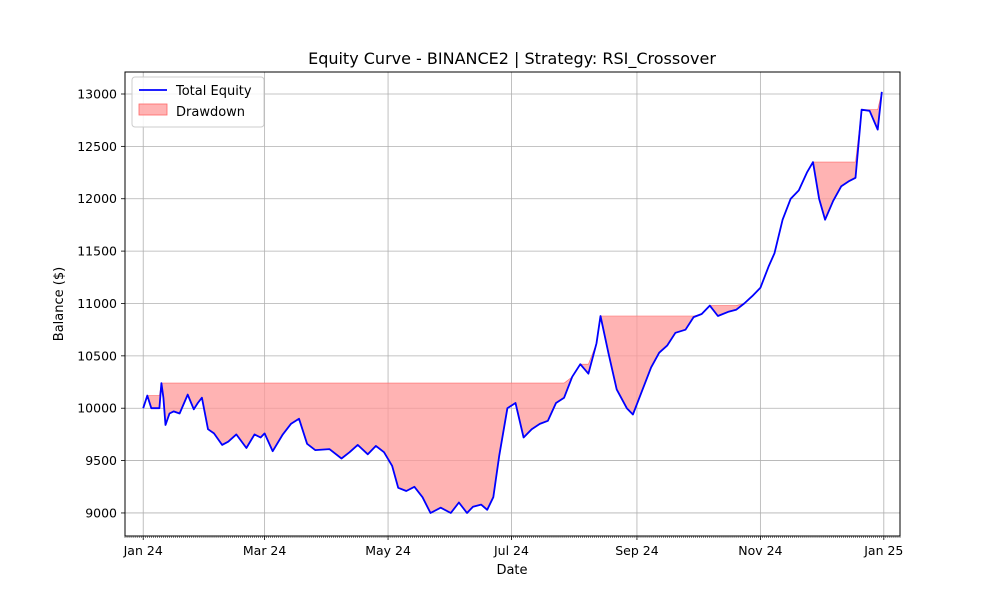  What do you see at coordinates (213, 91) in the screenshot?
I see `legend-equity-label: Total Equity` at bounding box center [213, 91].